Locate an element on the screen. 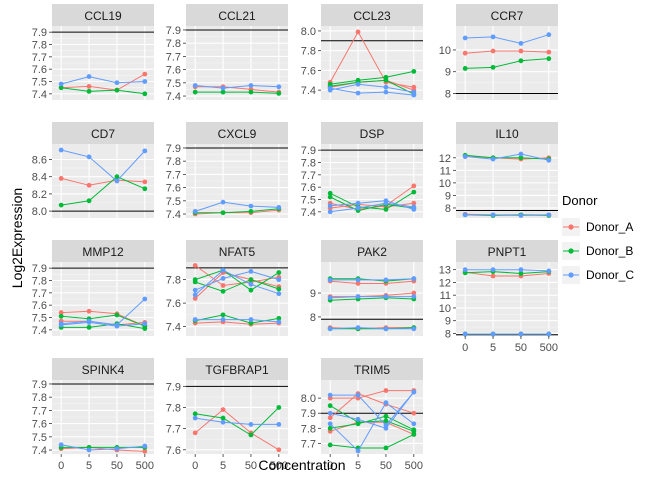 The image size is (672, 480). y-tick-label: 9 is located at coordinates (448, 322).